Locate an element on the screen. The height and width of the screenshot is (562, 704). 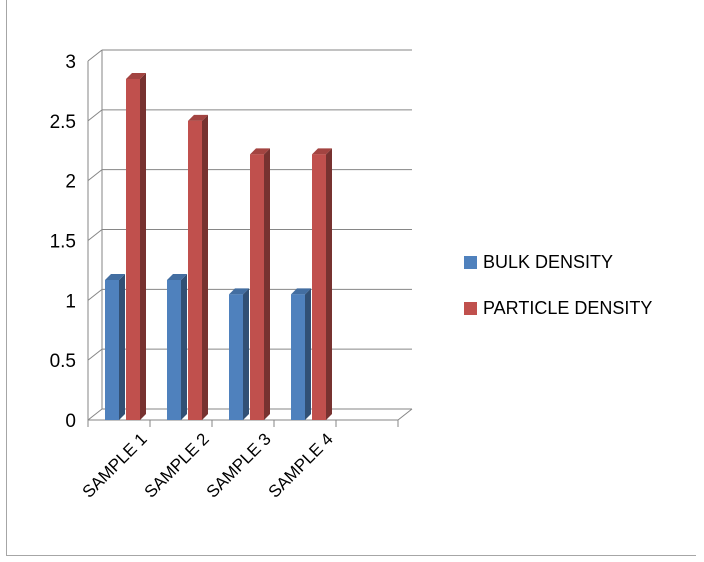
legend-swatch-bulk-density is located at coordinates (470, 262).